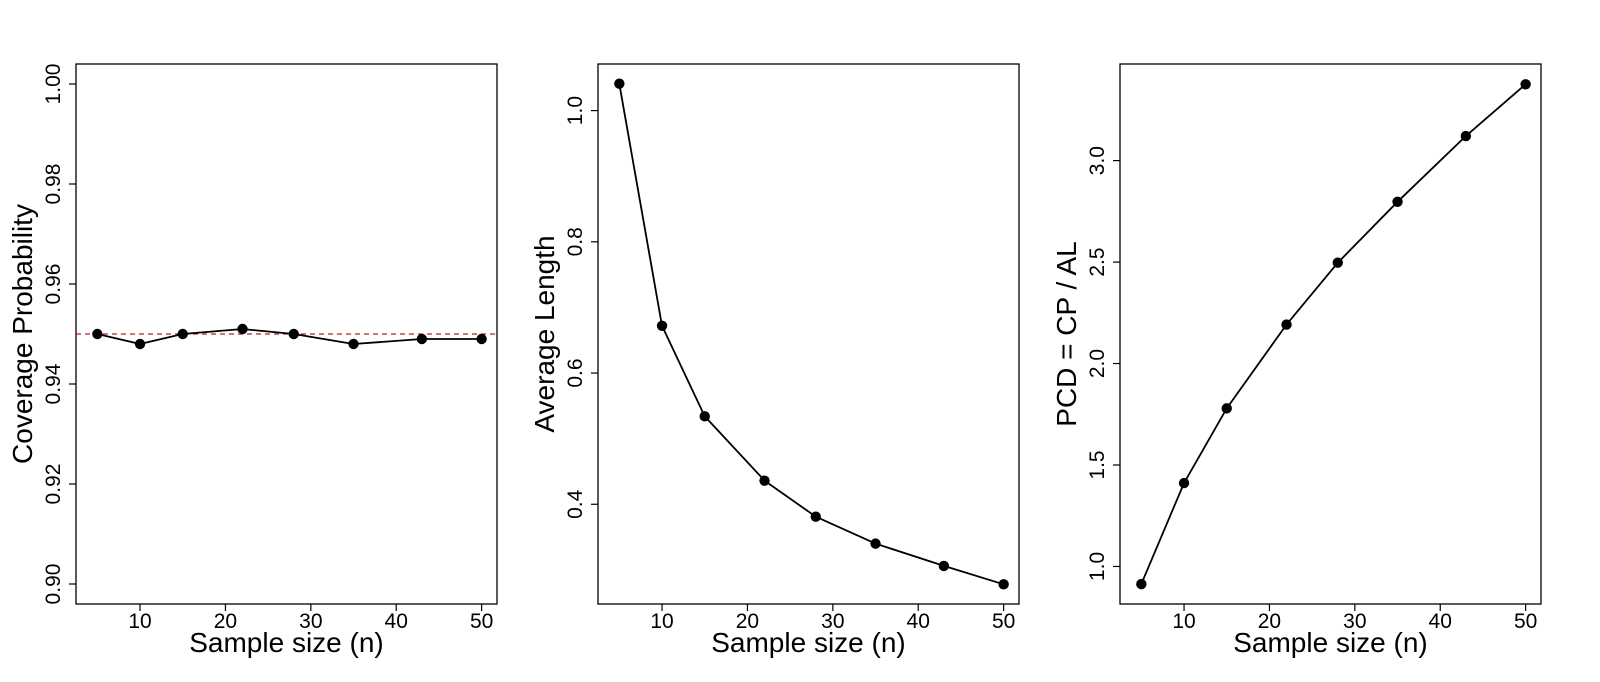  I want to click on y-tick-label: 1.00, so click(53, 84).